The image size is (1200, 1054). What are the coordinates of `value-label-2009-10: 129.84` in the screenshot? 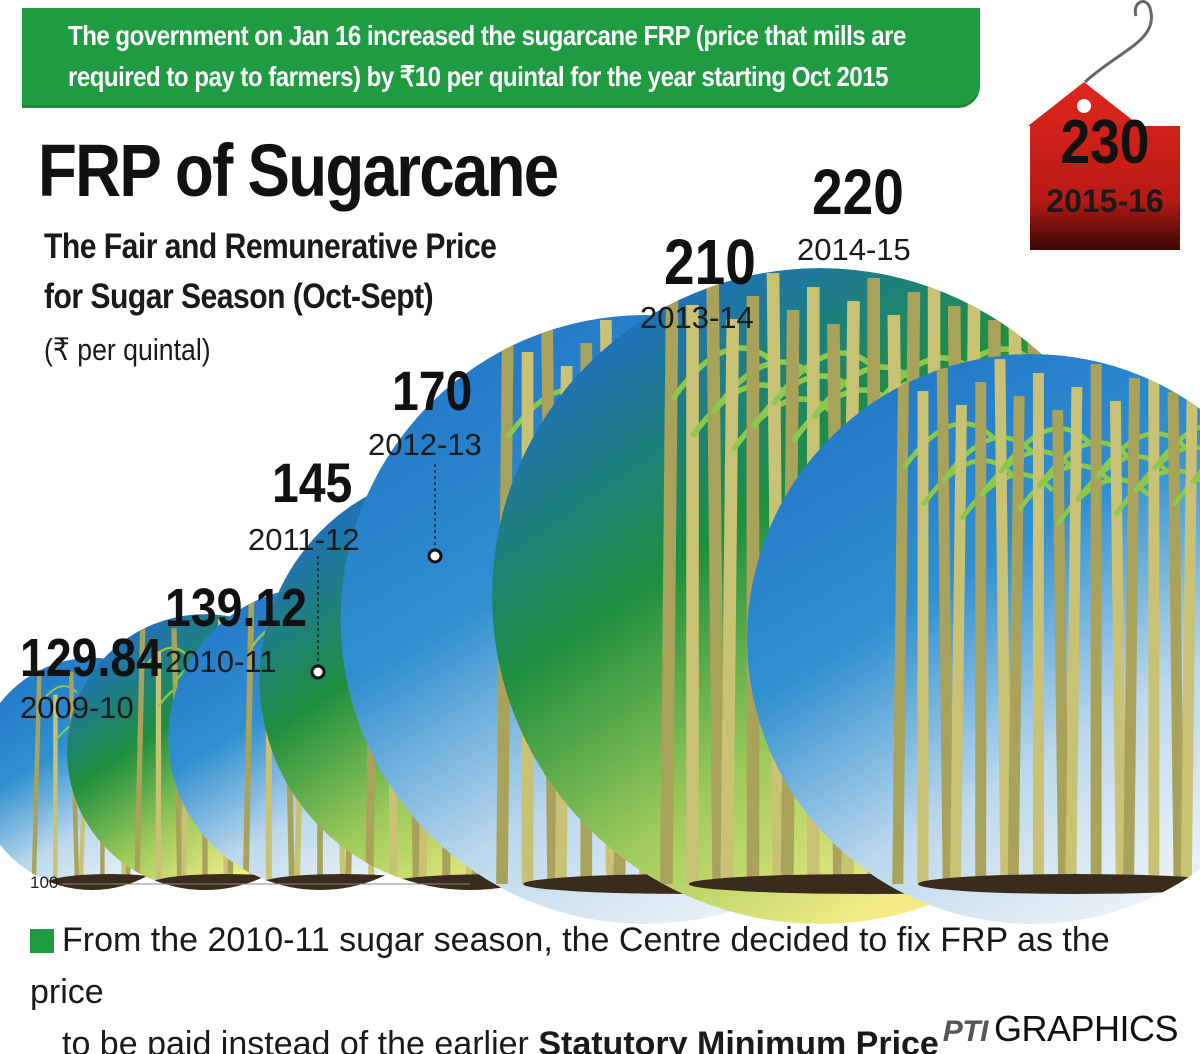 It's located at (91, 657).